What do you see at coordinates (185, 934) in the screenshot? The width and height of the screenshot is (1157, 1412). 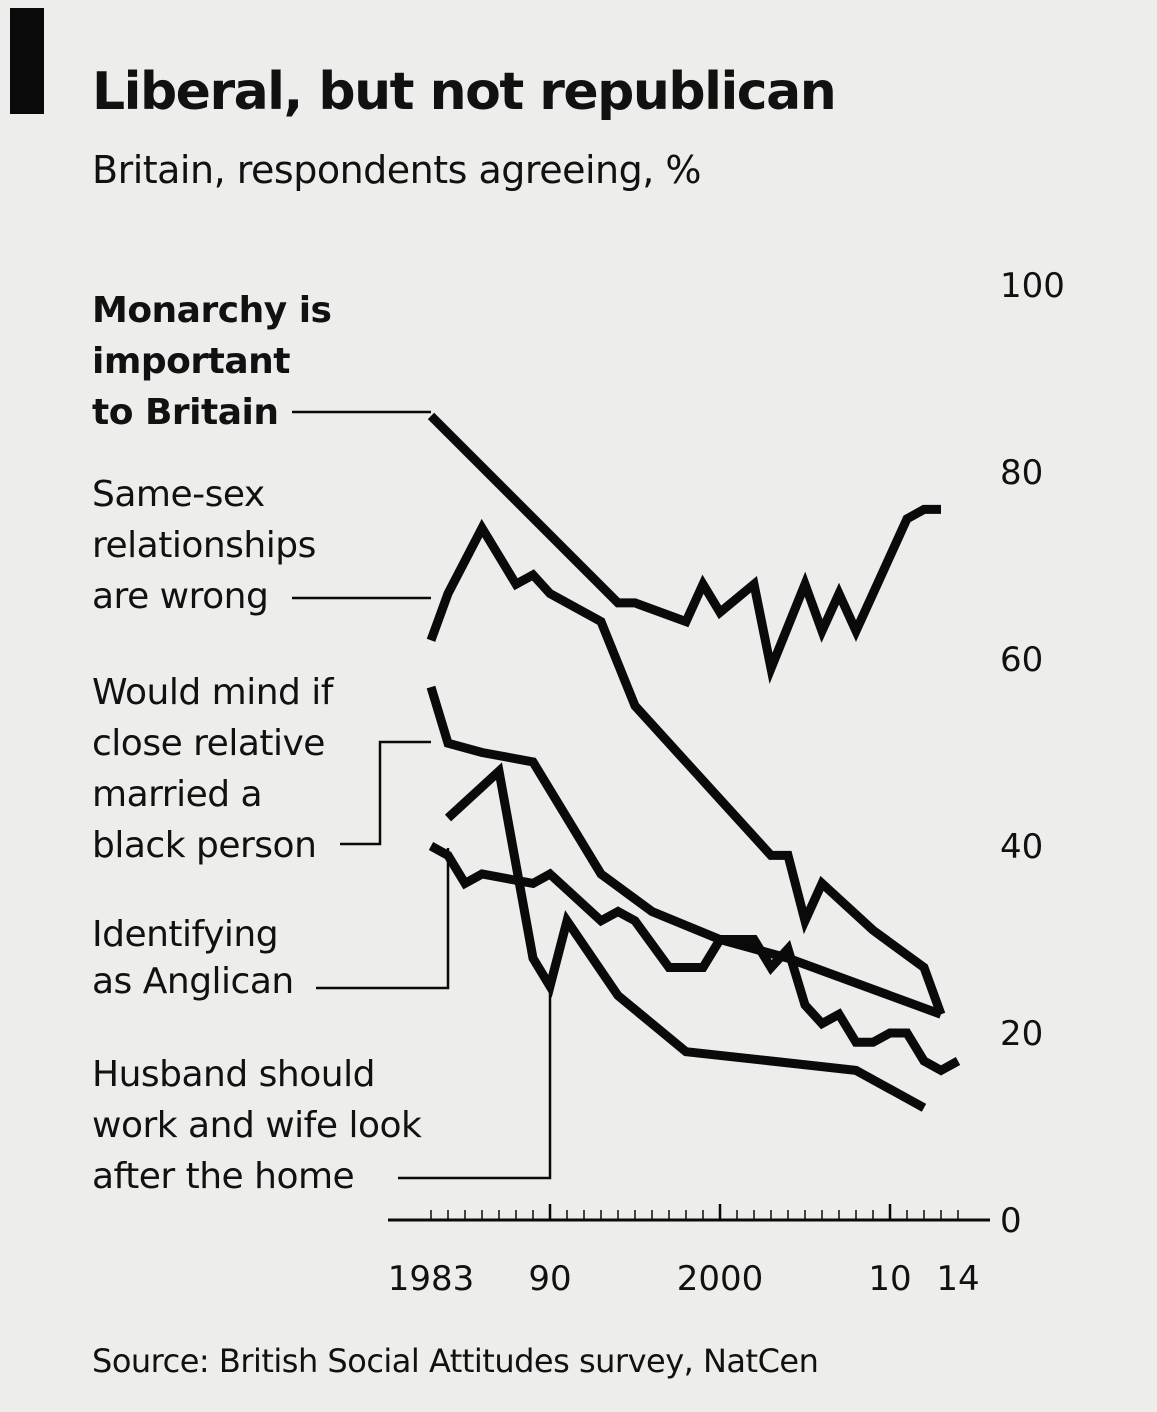 I see `series-label-4: Identifying` at bounding box center [185, 934].